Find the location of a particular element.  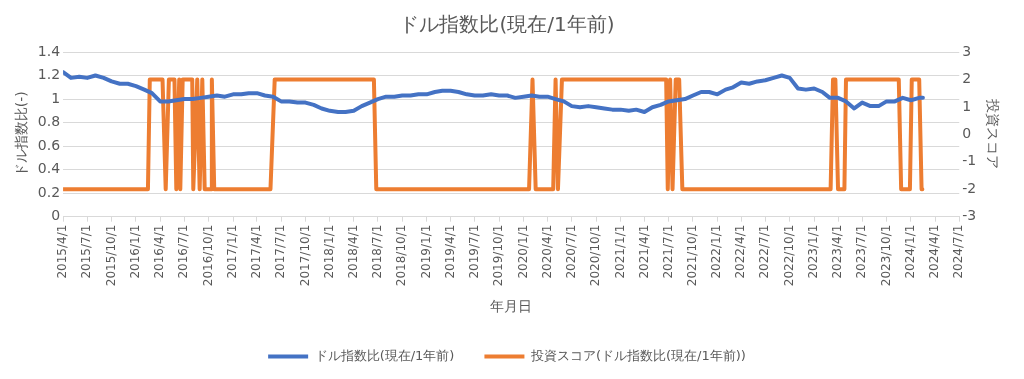

y2-tick-label: 2 is located at coordinates (967, 78).